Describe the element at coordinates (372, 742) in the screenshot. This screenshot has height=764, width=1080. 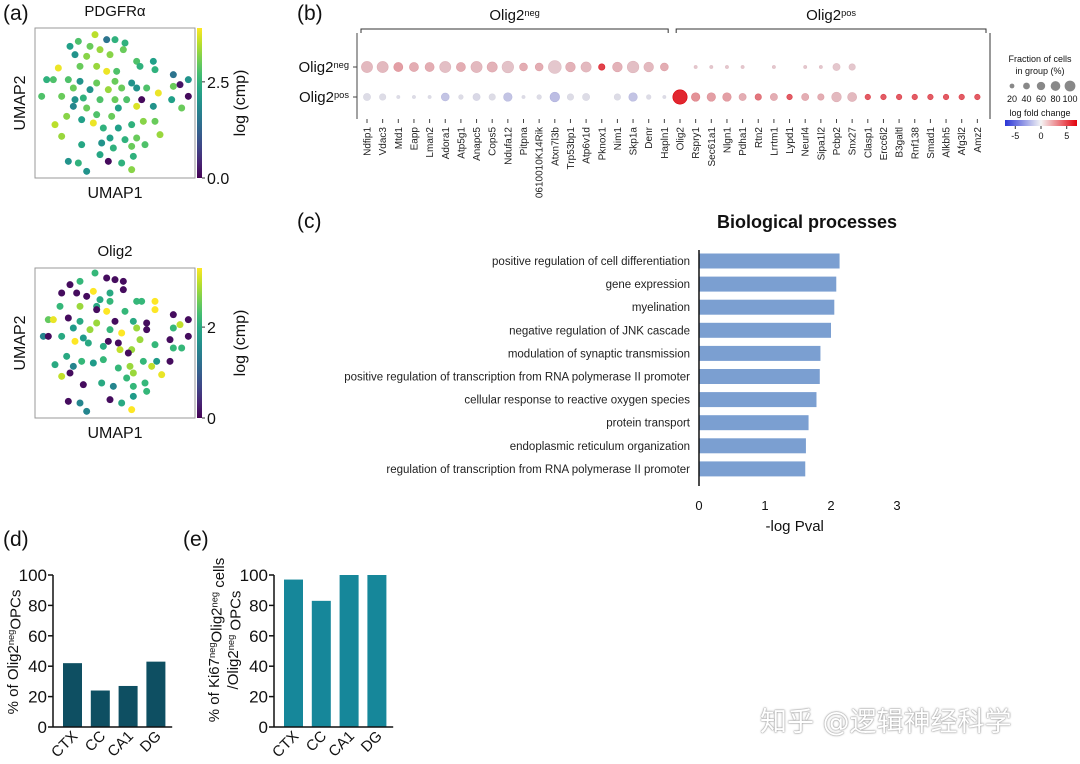
I see `x-tick-label: DG` at that location.